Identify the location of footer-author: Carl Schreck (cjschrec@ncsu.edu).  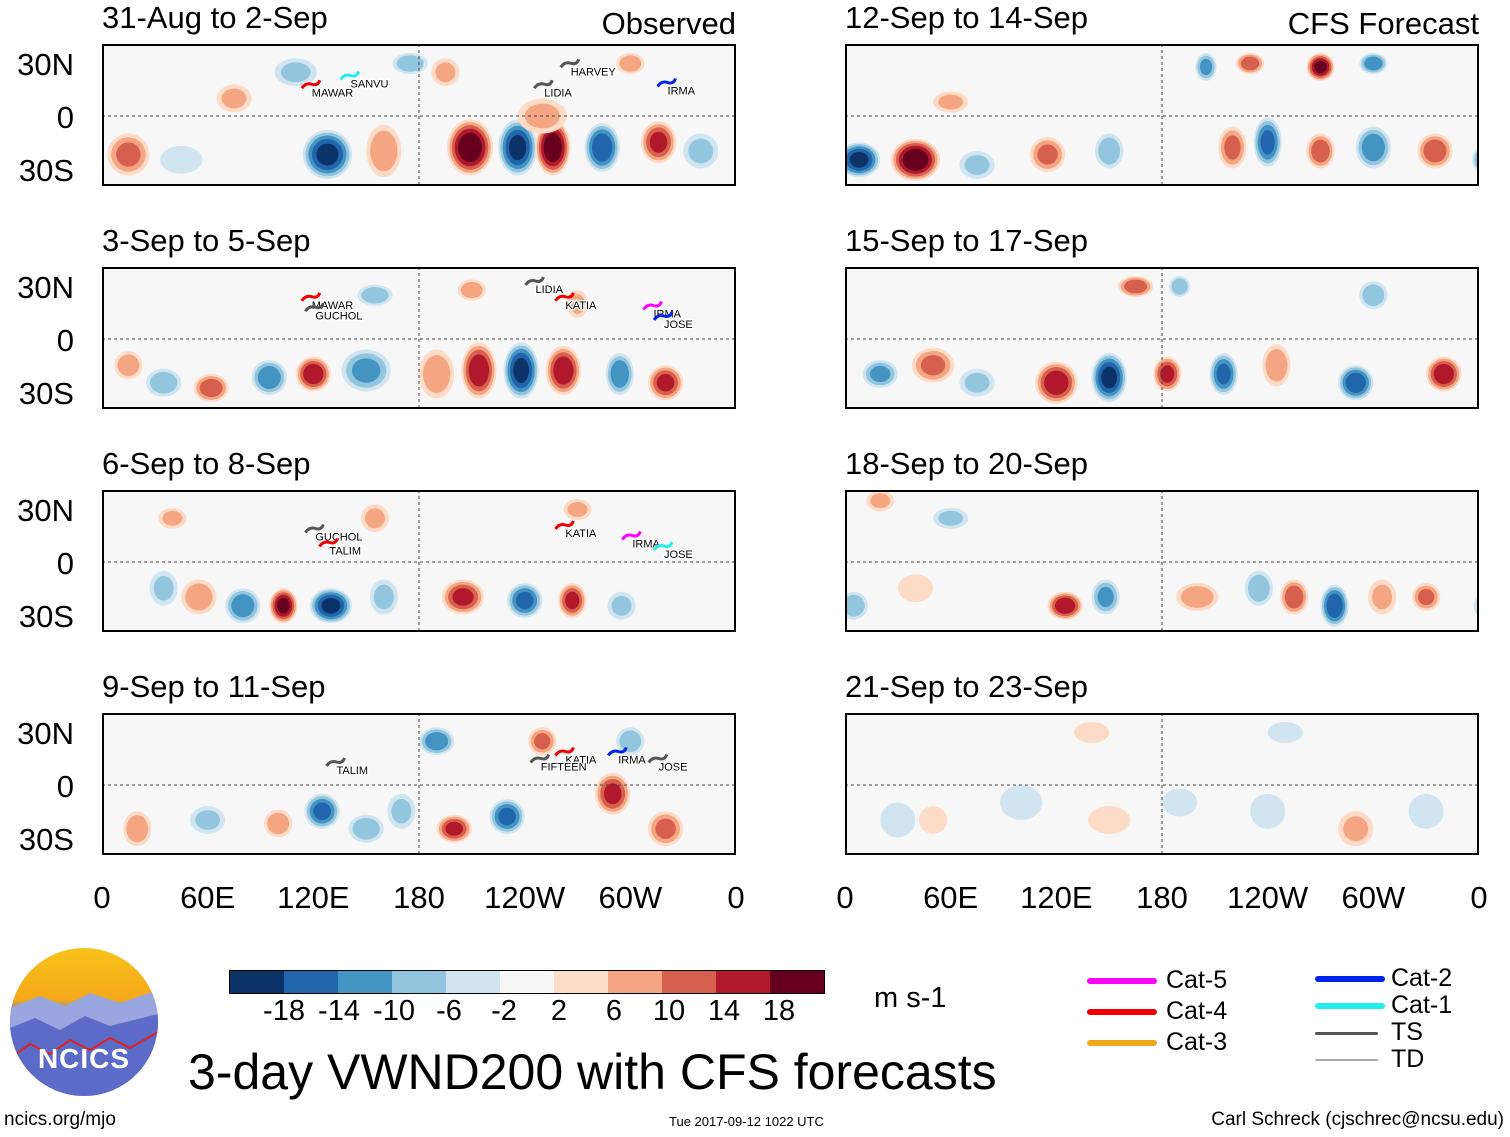
(1357, 1119).